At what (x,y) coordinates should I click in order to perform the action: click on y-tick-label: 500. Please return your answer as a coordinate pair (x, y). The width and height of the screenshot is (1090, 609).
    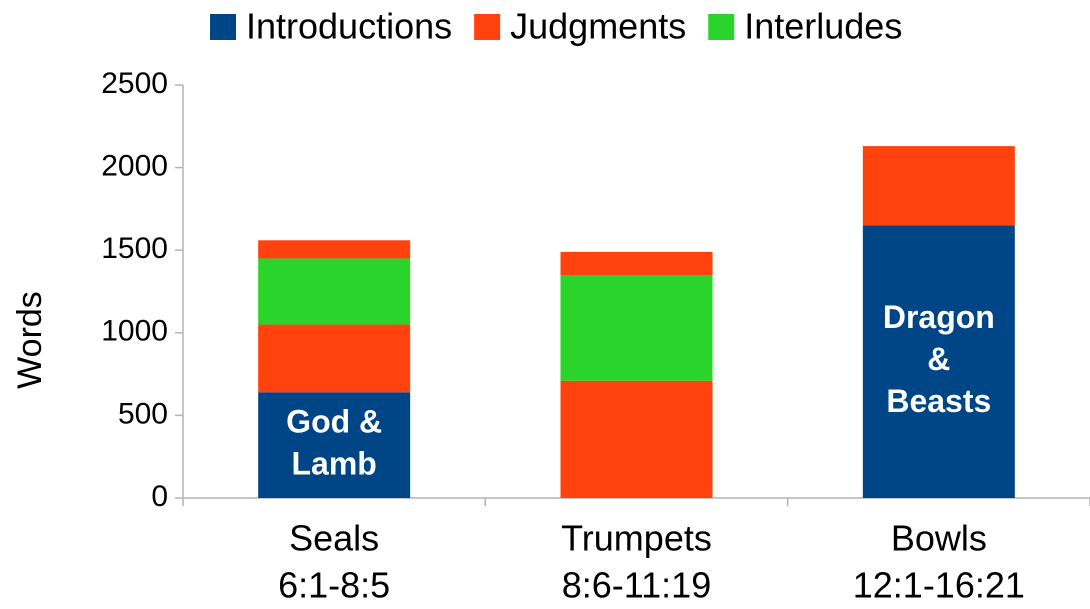
    Looking at the image, I should click on (143, 413).